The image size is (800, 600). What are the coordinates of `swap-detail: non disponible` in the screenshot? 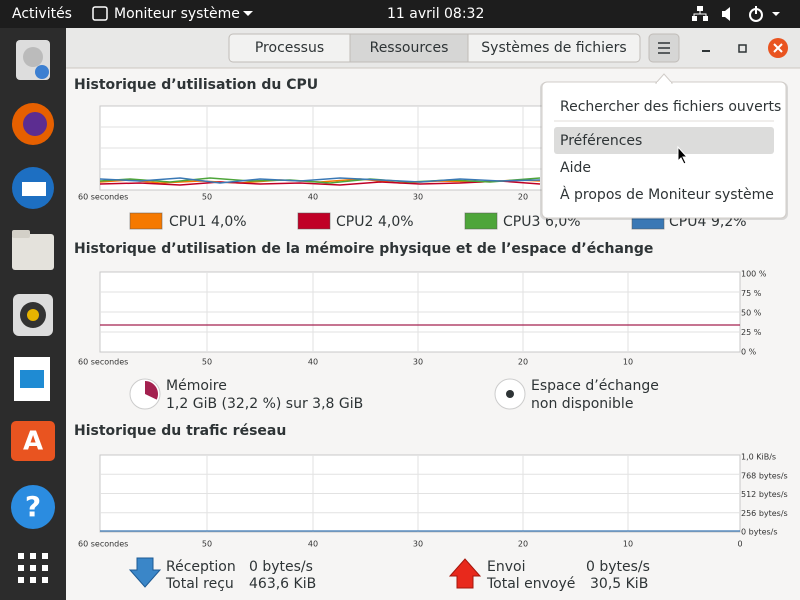 It's located at (582, 404).